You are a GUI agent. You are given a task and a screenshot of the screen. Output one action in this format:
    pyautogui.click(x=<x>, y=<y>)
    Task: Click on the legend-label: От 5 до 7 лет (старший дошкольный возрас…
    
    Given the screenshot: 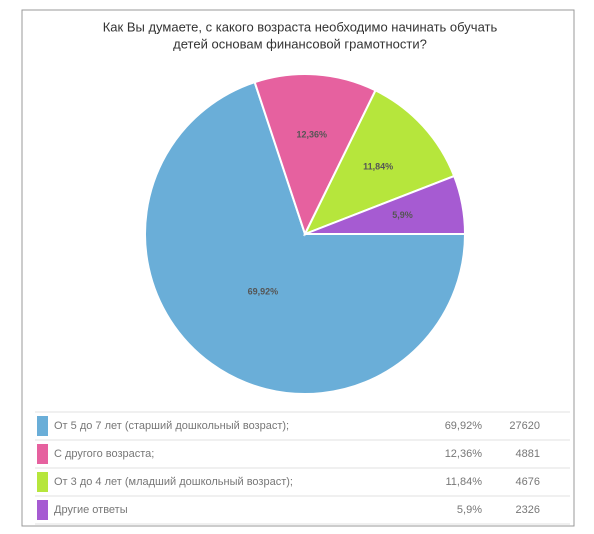 What is the action you would take?
    pyautogui.click(x=171, y=426)
    